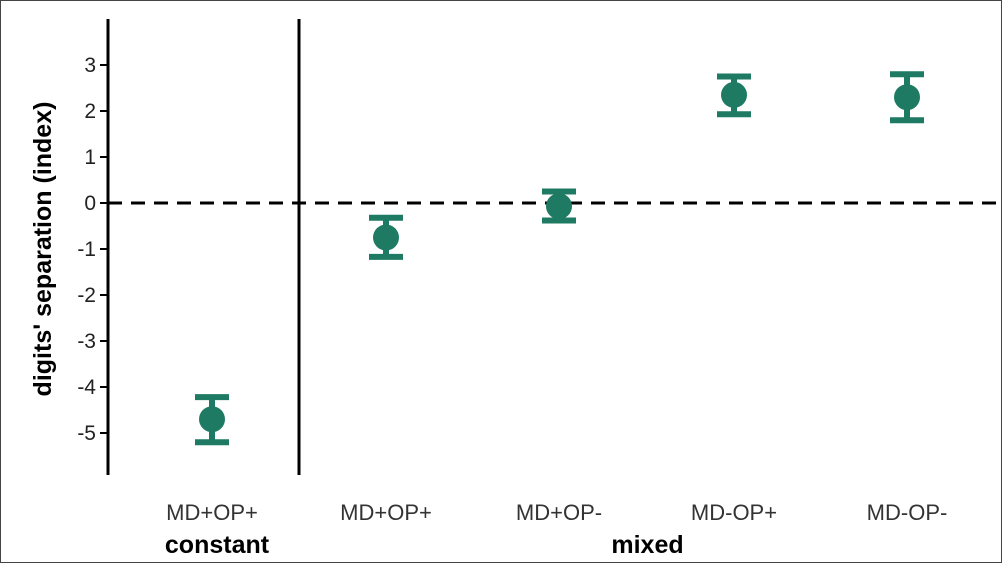 The width and height of the screenshot is (1002, 563). Describe the element at coordinates (86, 341) in the screenshot. I see `y-tick-label: -3` at that location.